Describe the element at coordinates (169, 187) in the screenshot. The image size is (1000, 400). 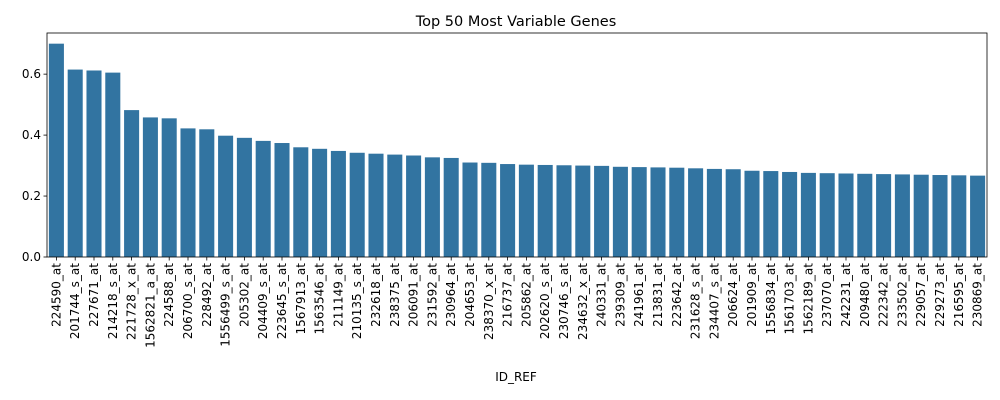
I see `bar-224588_at` at that location.